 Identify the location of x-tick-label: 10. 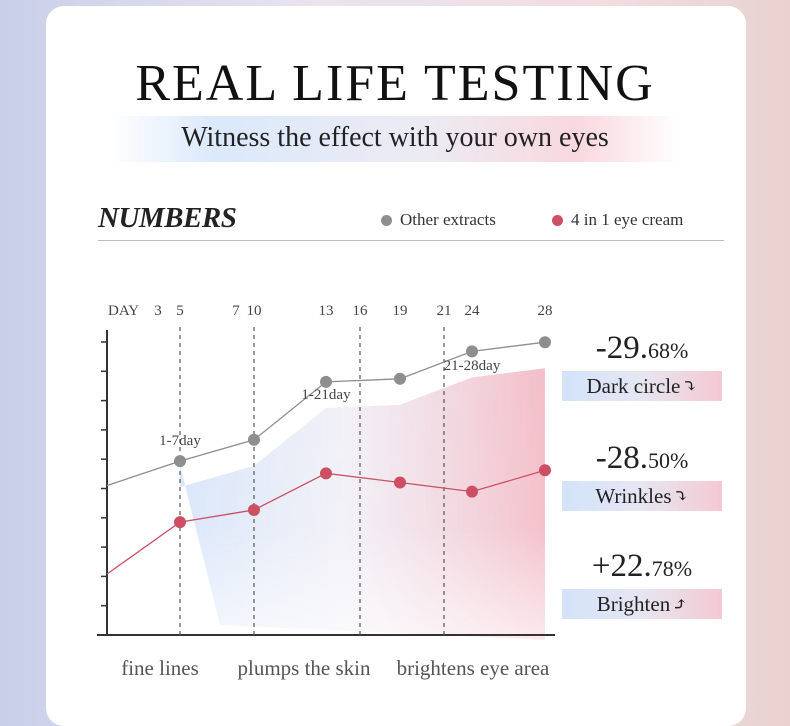
(254, 311).